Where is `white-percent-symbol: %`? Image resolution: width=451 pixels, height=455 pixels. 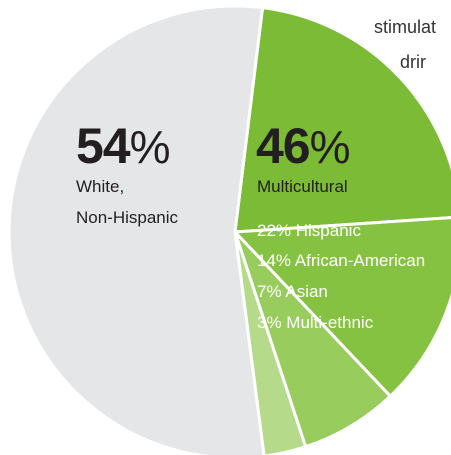
white-percent-symbol: % is located at coordinates (150, 147).